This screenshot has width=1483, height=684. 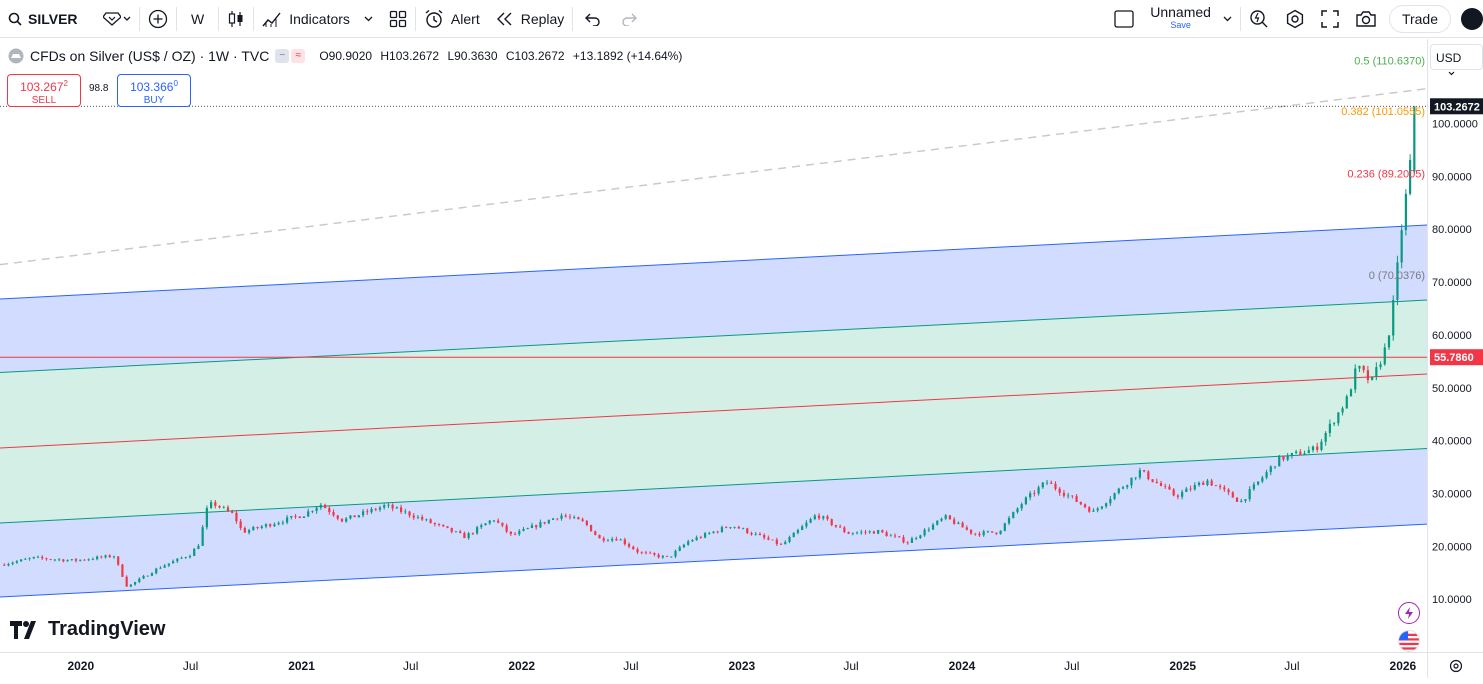 What do you see at coordinates (282, 56) in the screenshot?
I see `minus-icon: −` at bounding box center [282, 56].